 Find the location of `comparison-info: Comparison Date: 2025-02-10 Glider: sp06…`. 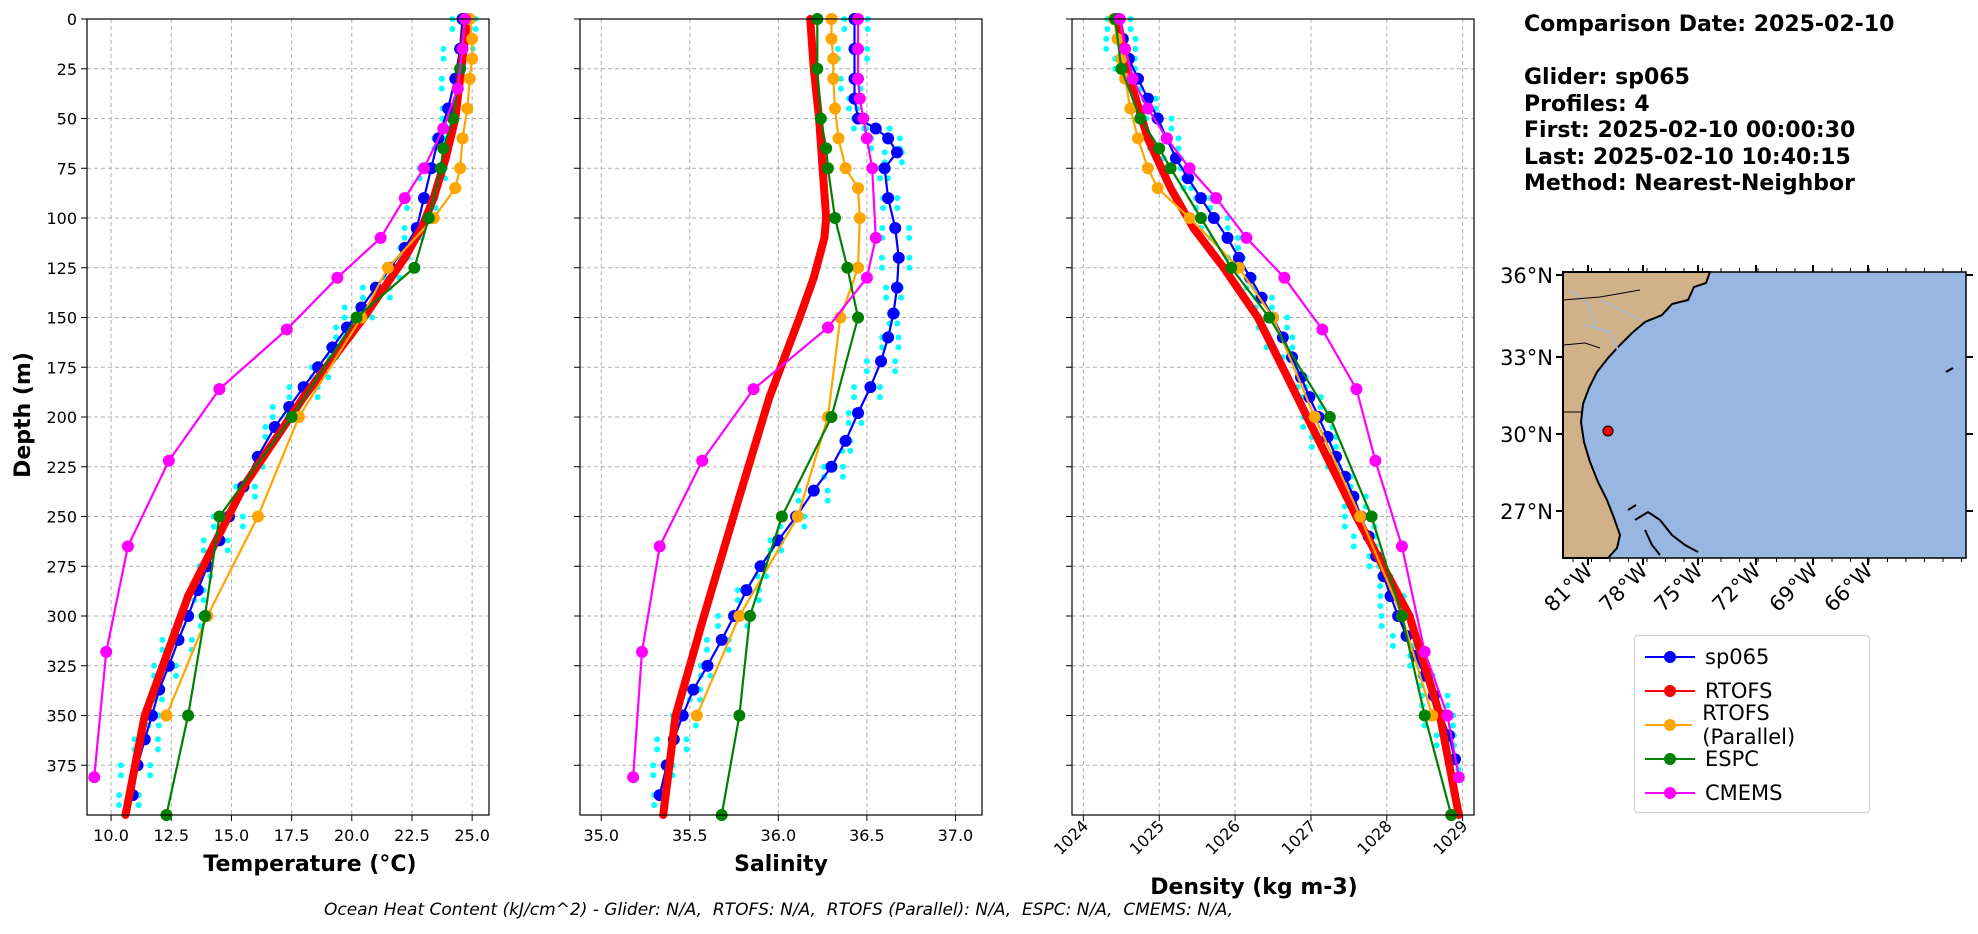

comparison-info: Comparison Date: 2025-02-10 Glider: sp06… is located at coordinates (1709, 105).